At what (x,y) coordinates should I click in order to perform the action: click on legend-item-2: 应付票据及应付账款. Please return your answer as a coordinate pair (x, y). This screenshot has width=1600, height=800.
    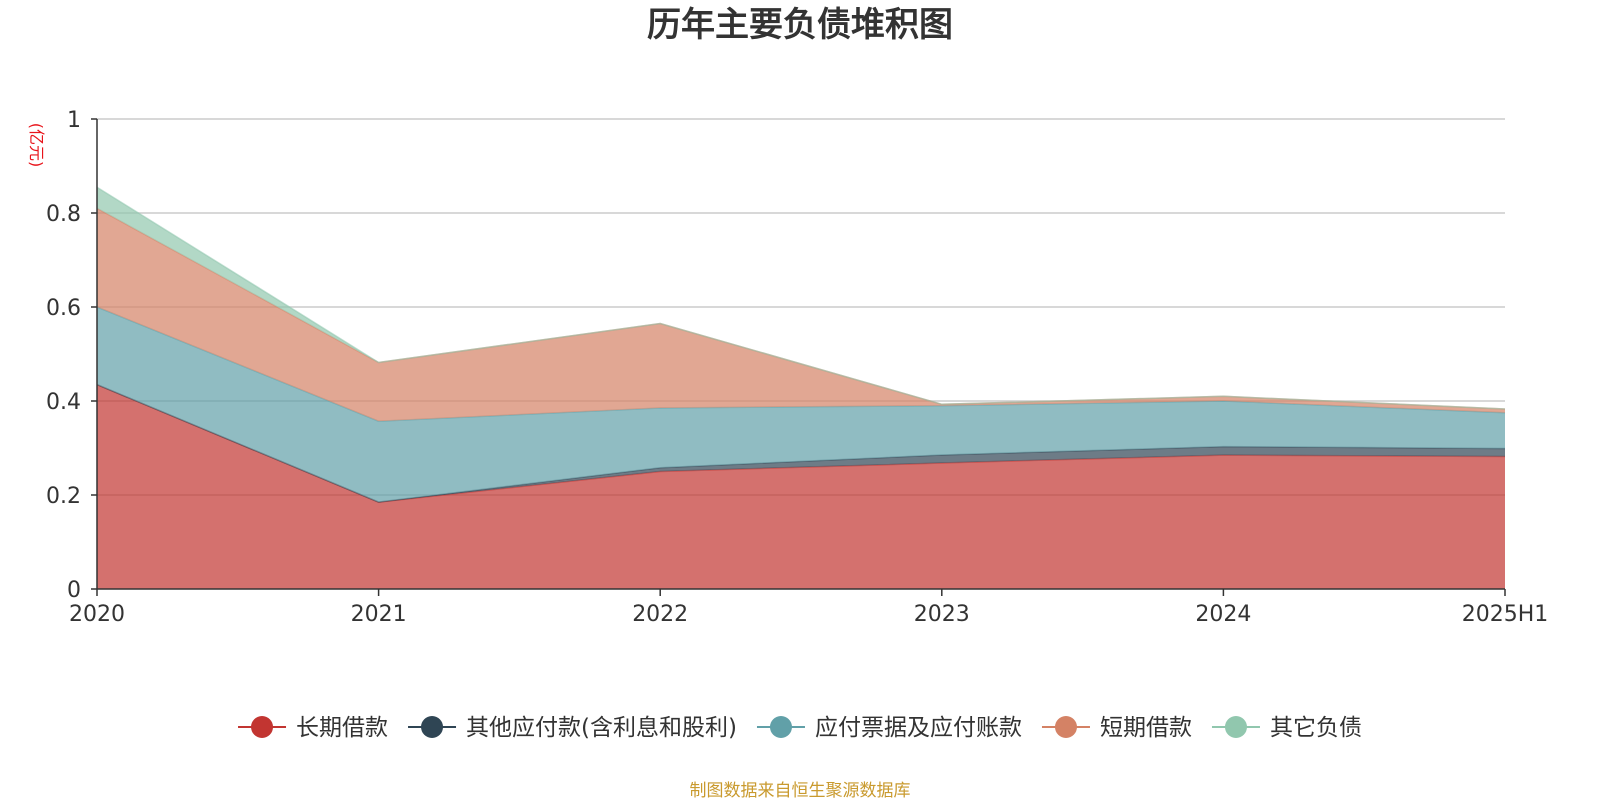
    Looking at the image, I should click on (889, 728).